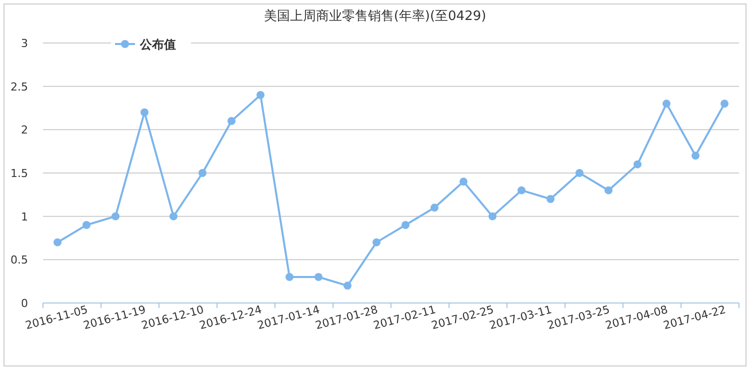  Describe the element at coordinates (24, 43) in the screenshot. I see `y-tick-label: 3` at that location.